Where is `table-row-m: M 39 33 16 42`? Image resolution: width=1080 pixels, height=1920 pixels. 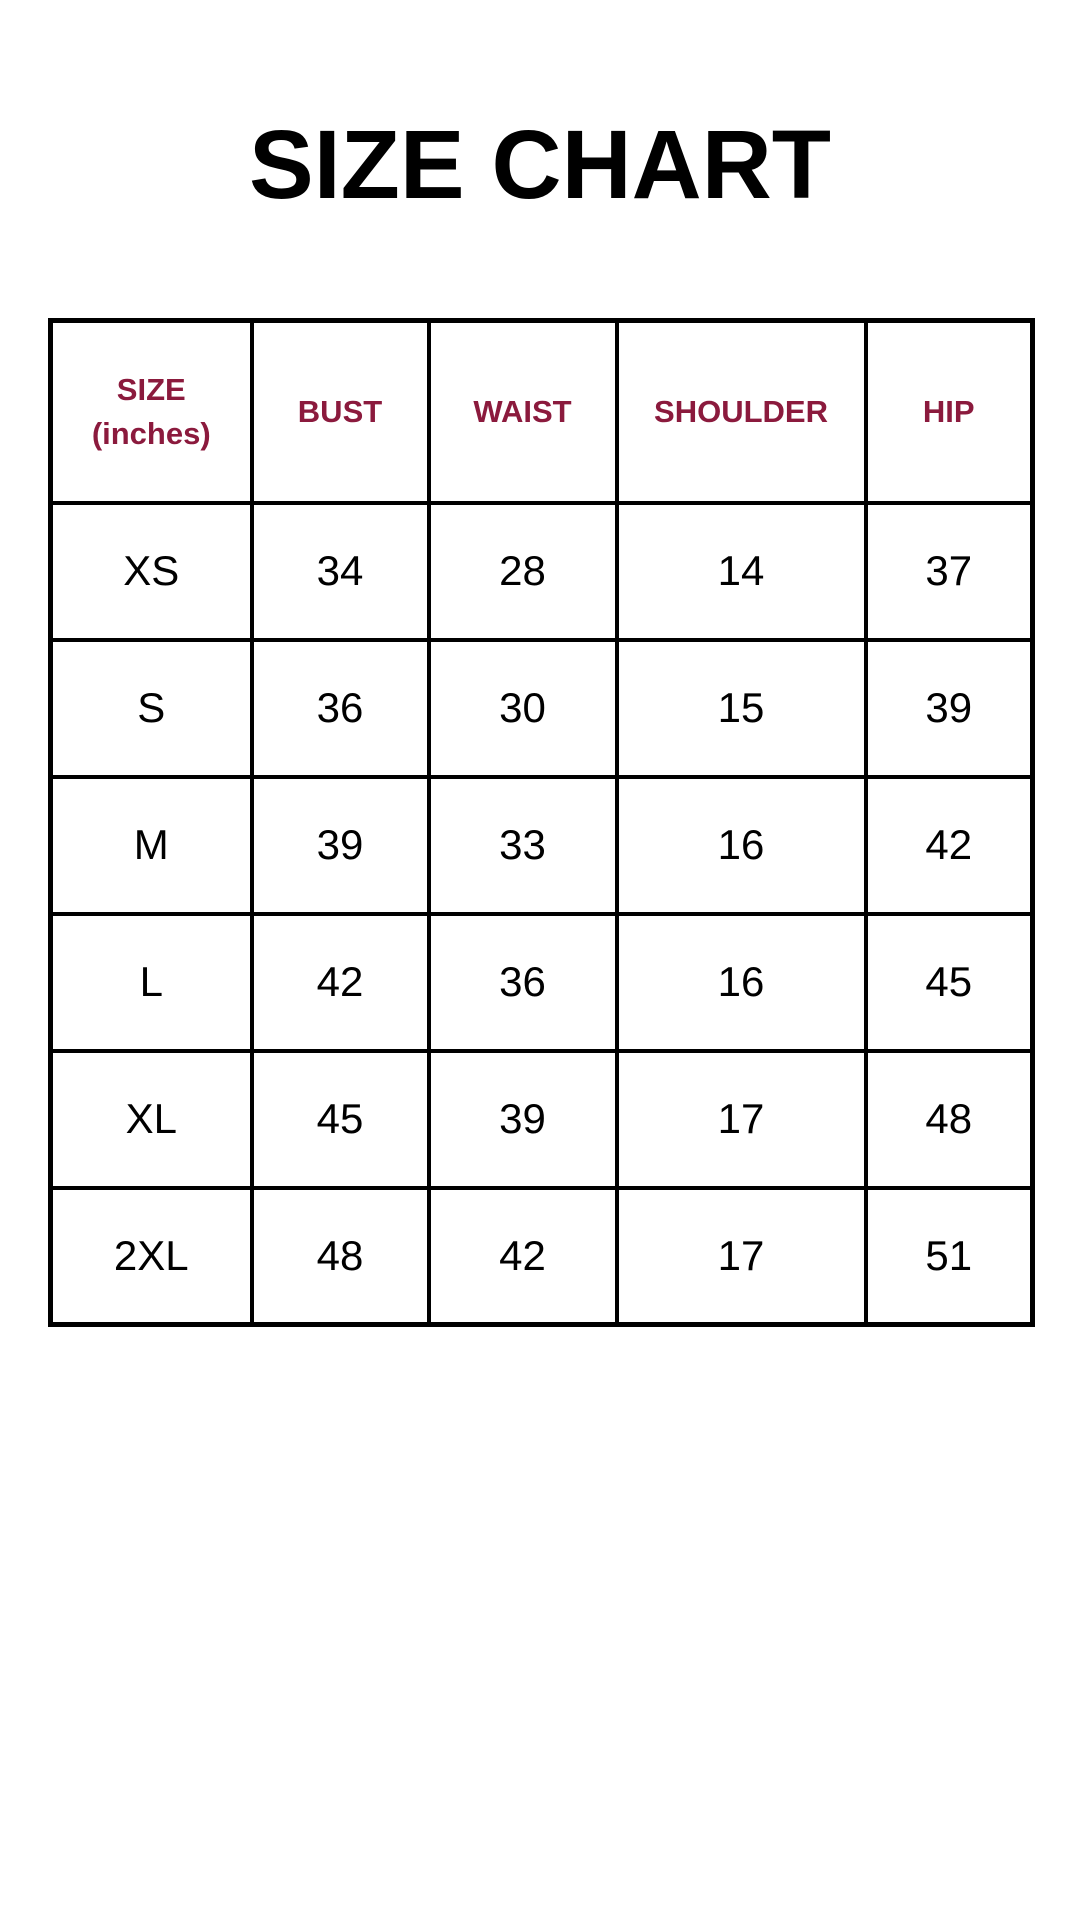
table-row-m: M 39 33 16 42 is located at coordinates (541, 845).